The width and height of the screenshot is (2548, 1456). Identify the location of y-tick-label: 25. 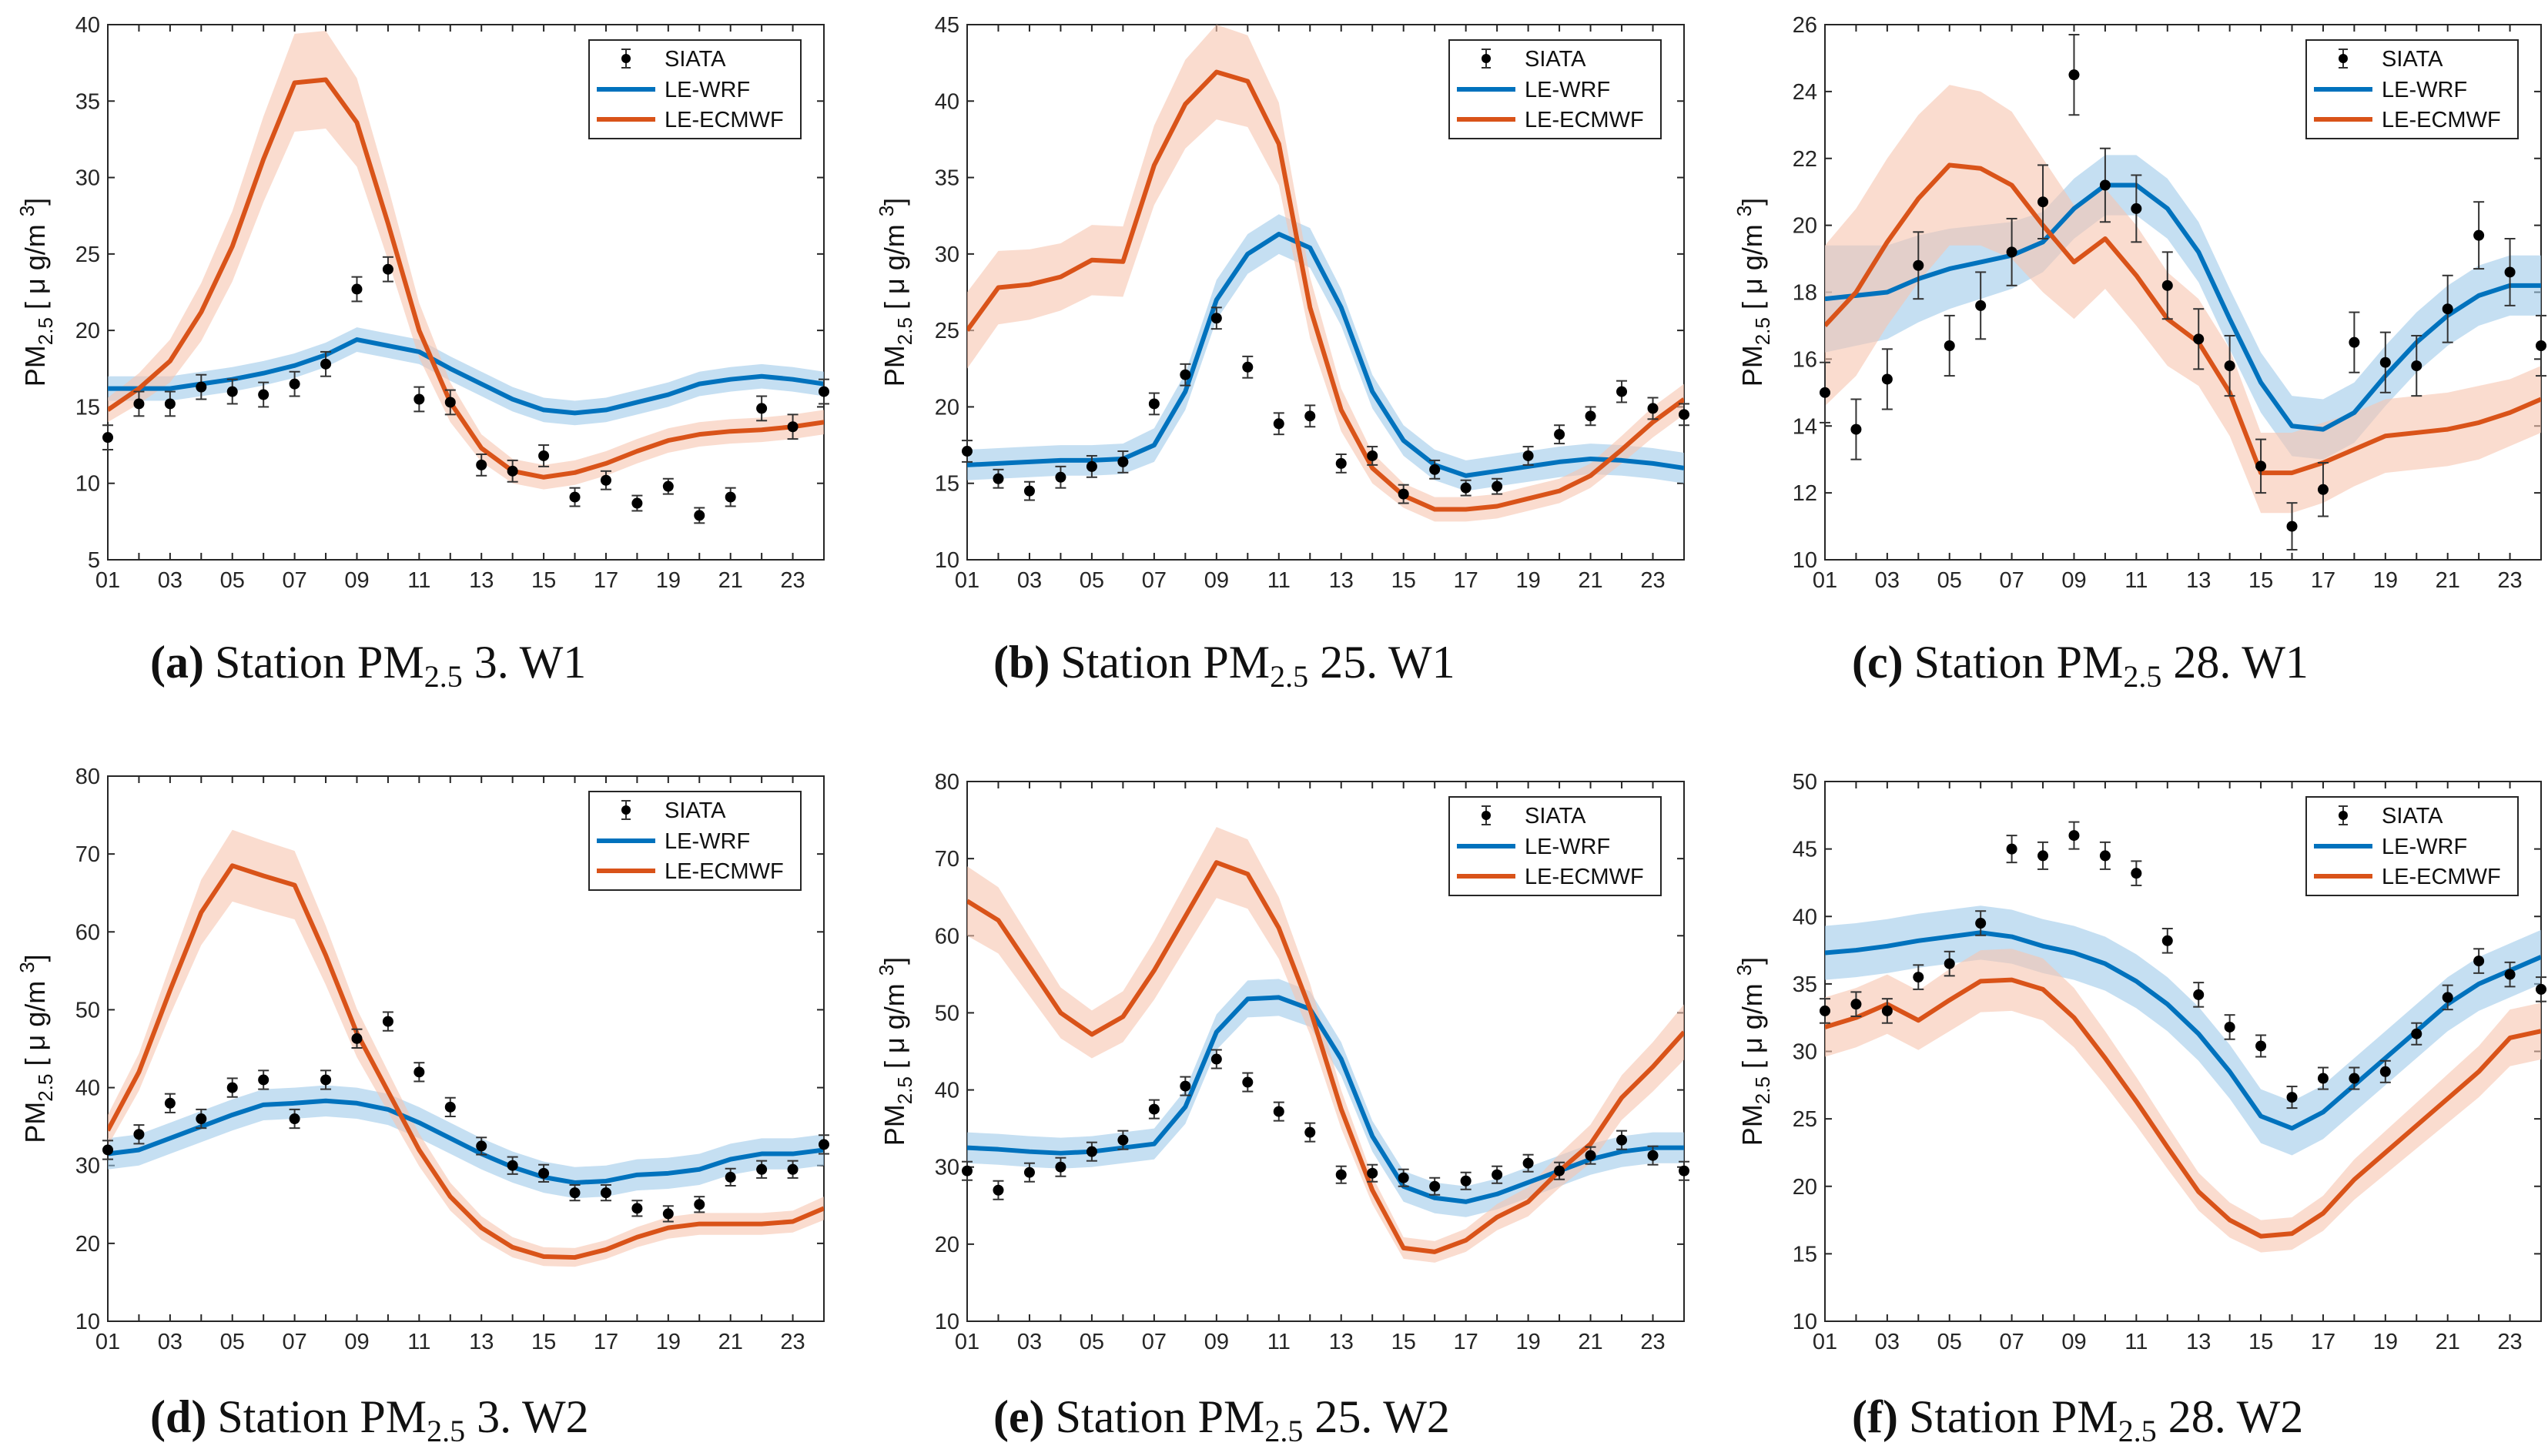
(87, 255).